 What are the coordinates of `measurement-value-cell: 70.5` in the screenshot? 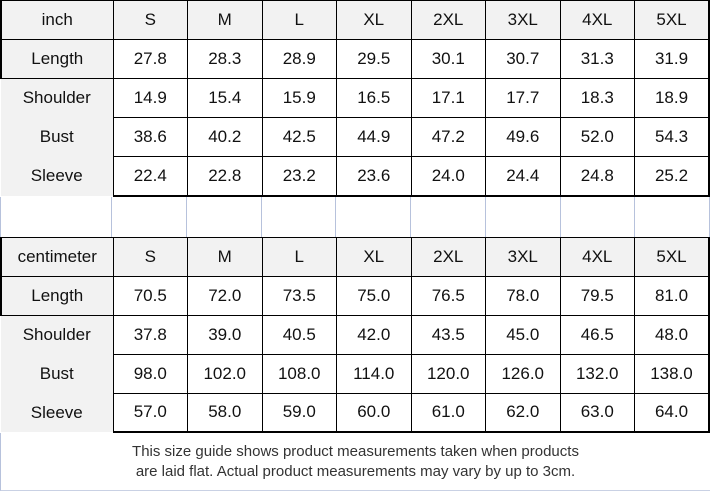 It's located at (150, 295).